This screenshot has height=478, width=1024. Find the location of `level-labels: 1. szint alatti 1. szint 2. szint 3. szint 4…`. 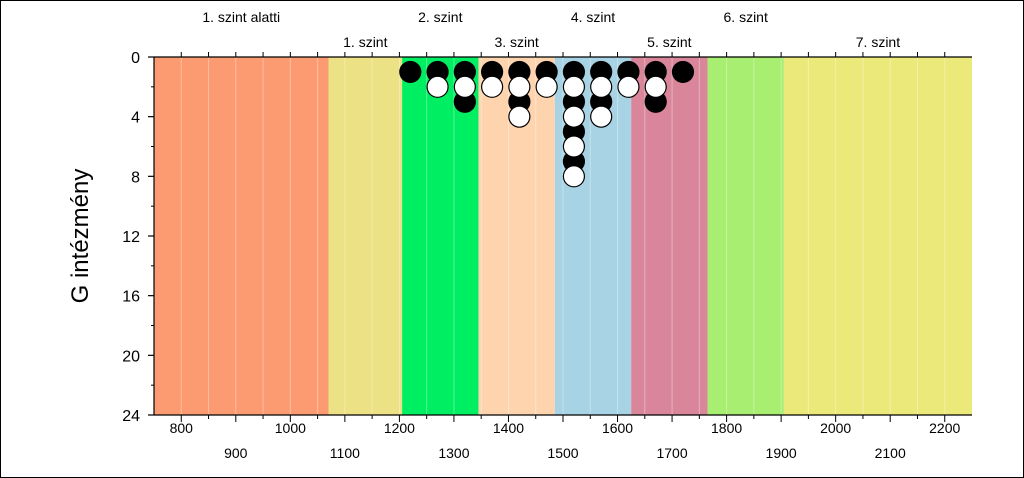

level-labels: 1. szint alatti 1. szint 2. szint 3. szint 4… is located at coordinates (551, 29).